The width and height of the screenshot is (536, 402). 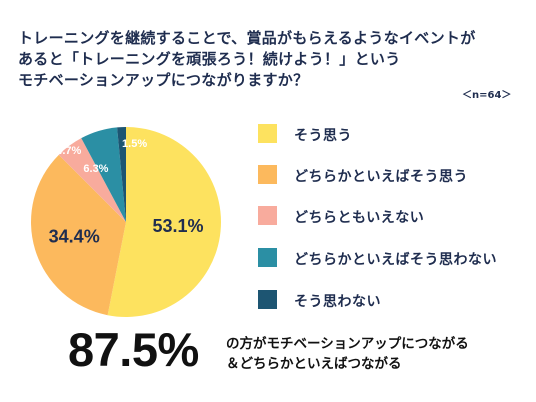 What do you see at coordinates (133, 349) in the screenshot?
I see `summary-percentage: 87.5%` at bounding box center [133, 349].